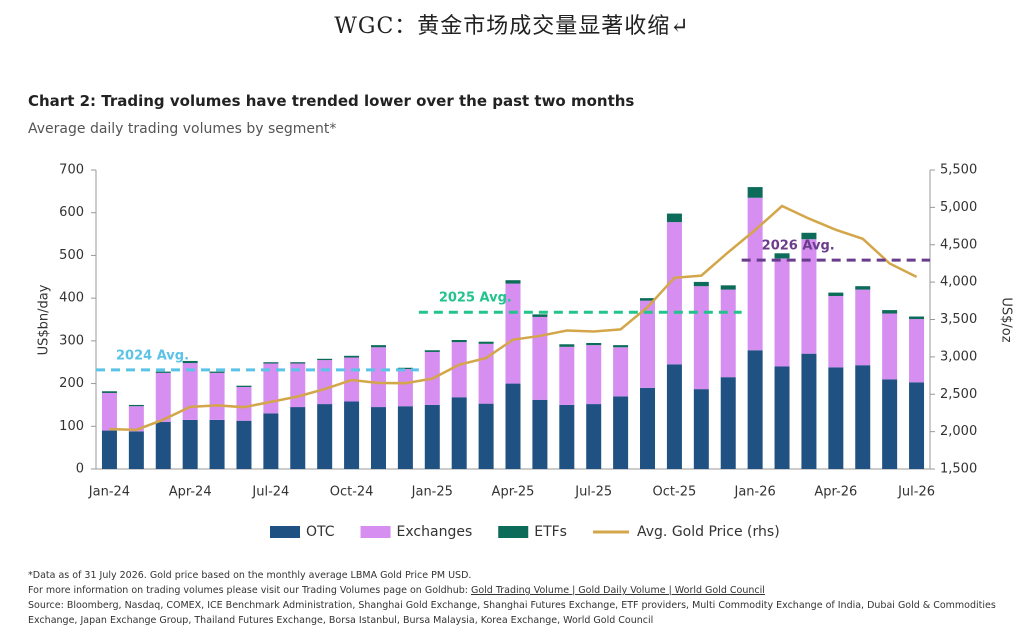  What do you see at coordinates (71, 212) in the screenshot?
I see `y-tick-label: 600` at bounding box center [71, 212].